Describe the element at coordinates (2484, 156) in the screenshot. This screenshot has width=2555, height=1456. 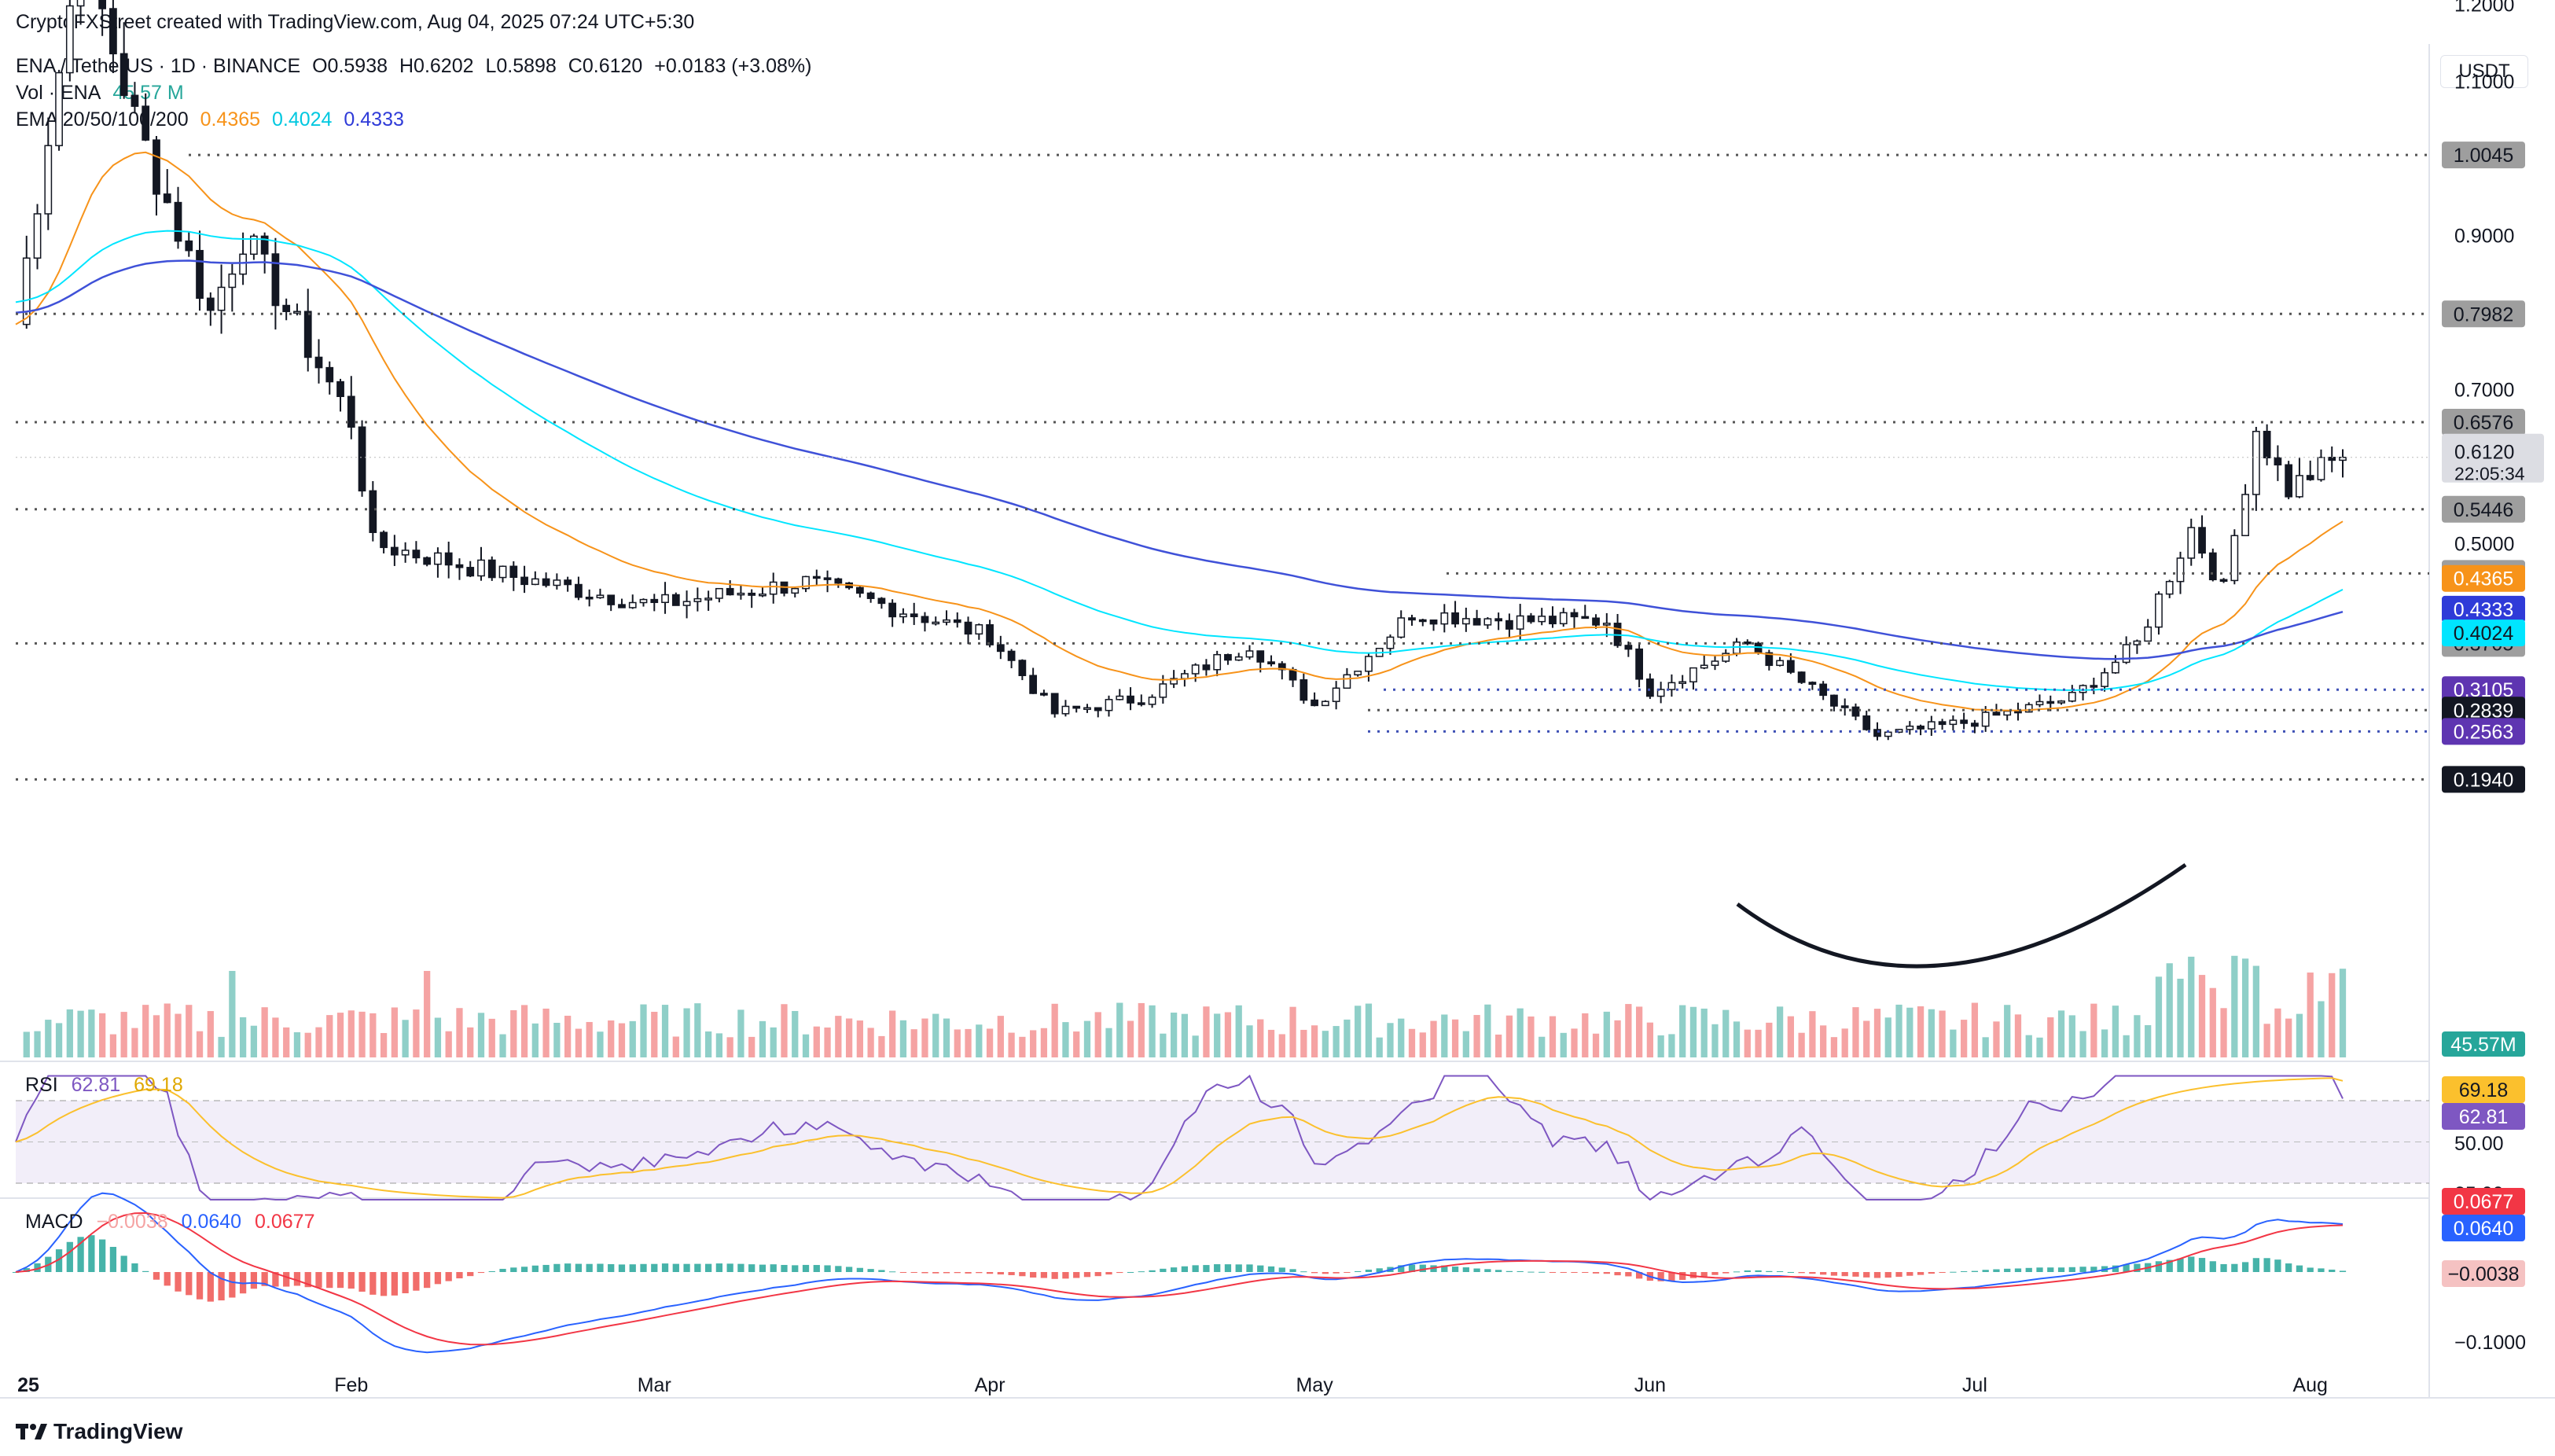
I see `level-tag-text: 1.0045` at that location.